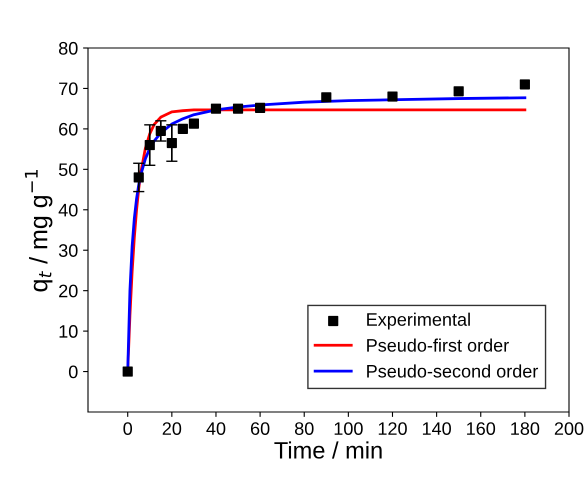  Describe the element at coordinates (569, 428) in the screenshot. I see `x-tick-label: 200` at that location.